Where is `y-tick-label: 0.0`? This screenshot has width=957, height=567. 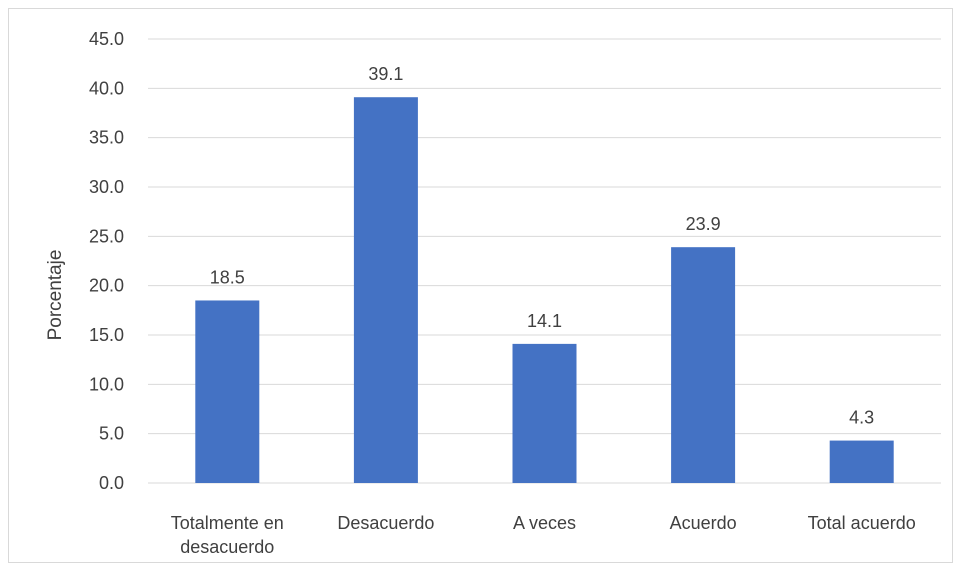
y-tick-label: 0.0 is located at coordinates (111, 483).